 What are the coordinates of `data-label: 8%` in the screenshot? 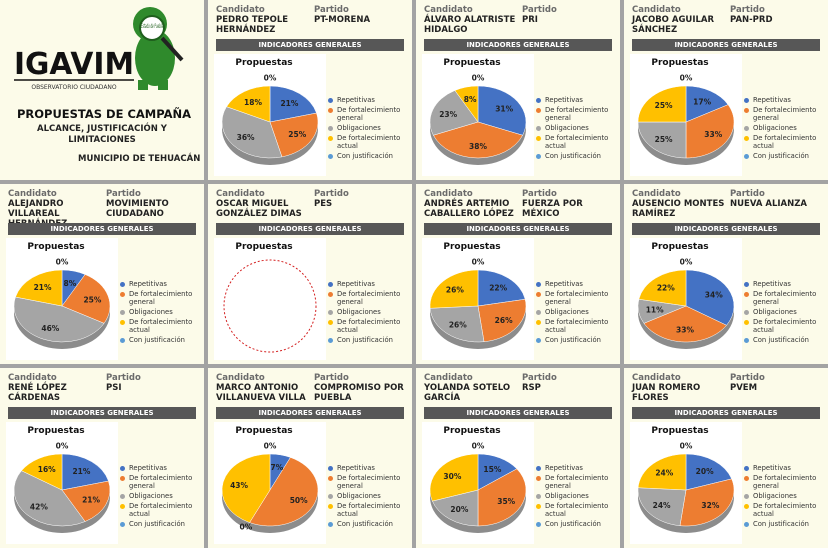 It's located at (70, 283).